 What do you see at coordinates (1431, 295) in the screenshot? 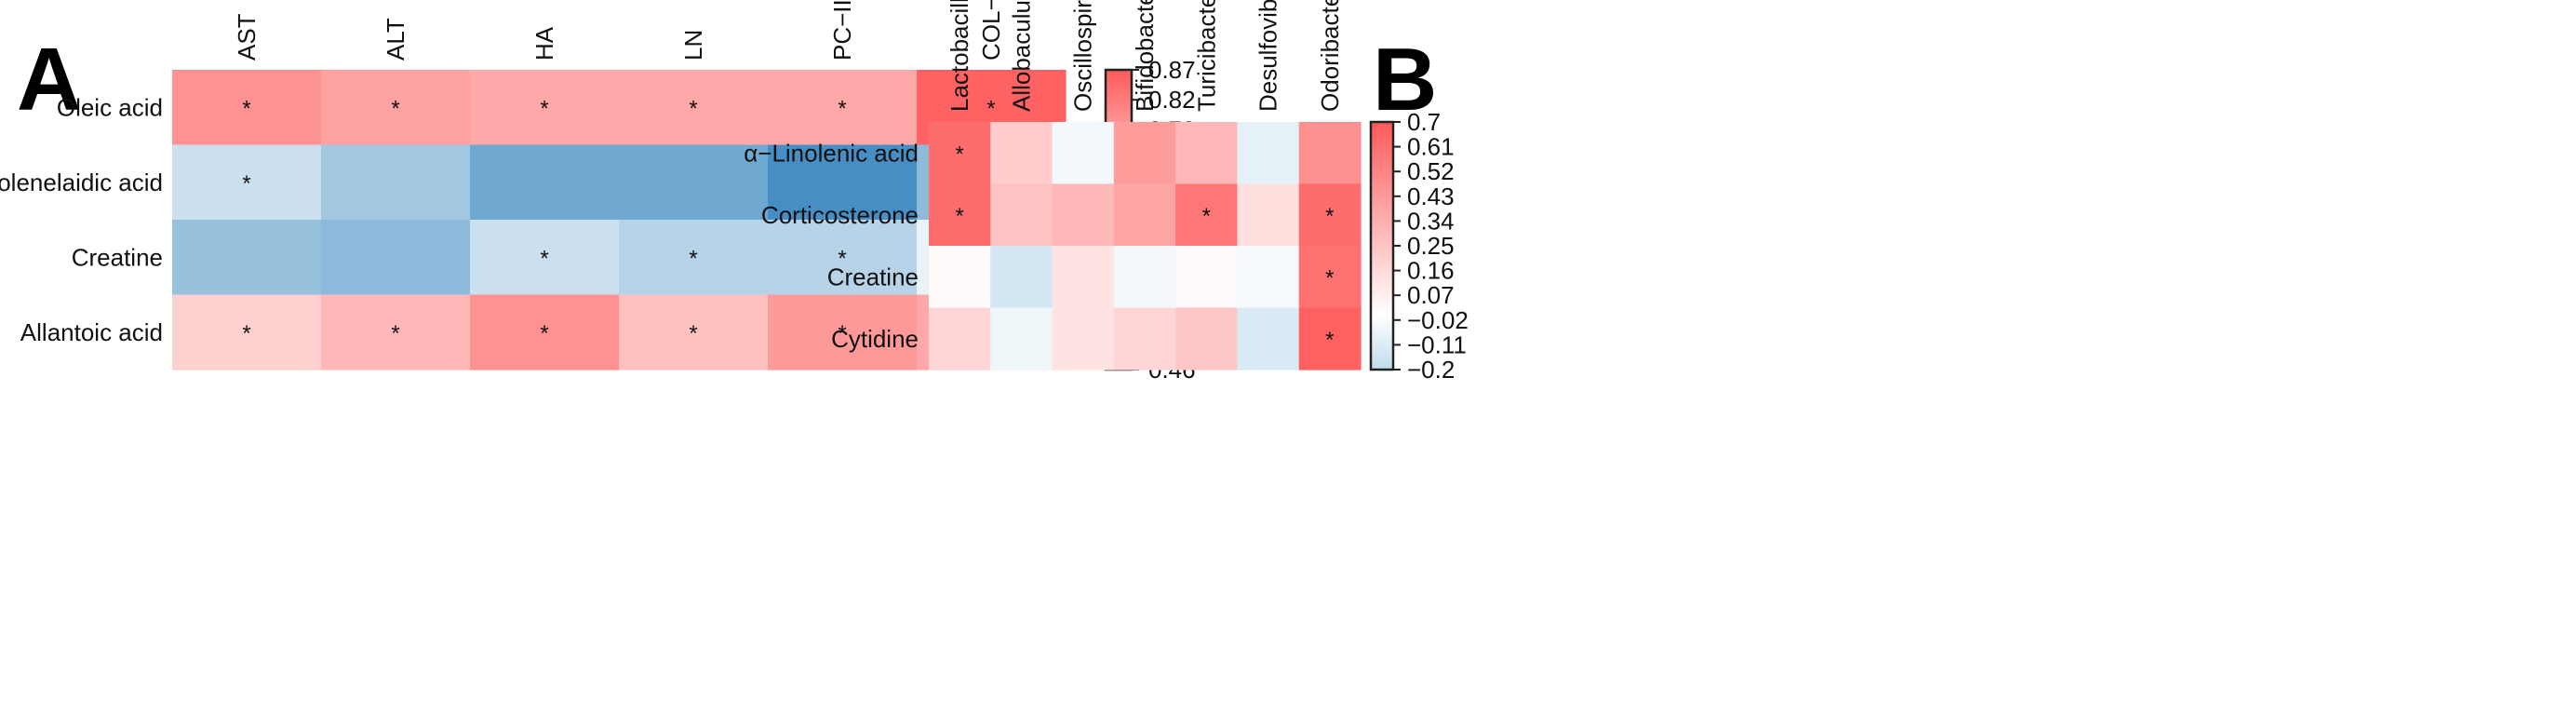
I see `colorbar-tick-label: 0.07` at bounding box center [1431, 295].